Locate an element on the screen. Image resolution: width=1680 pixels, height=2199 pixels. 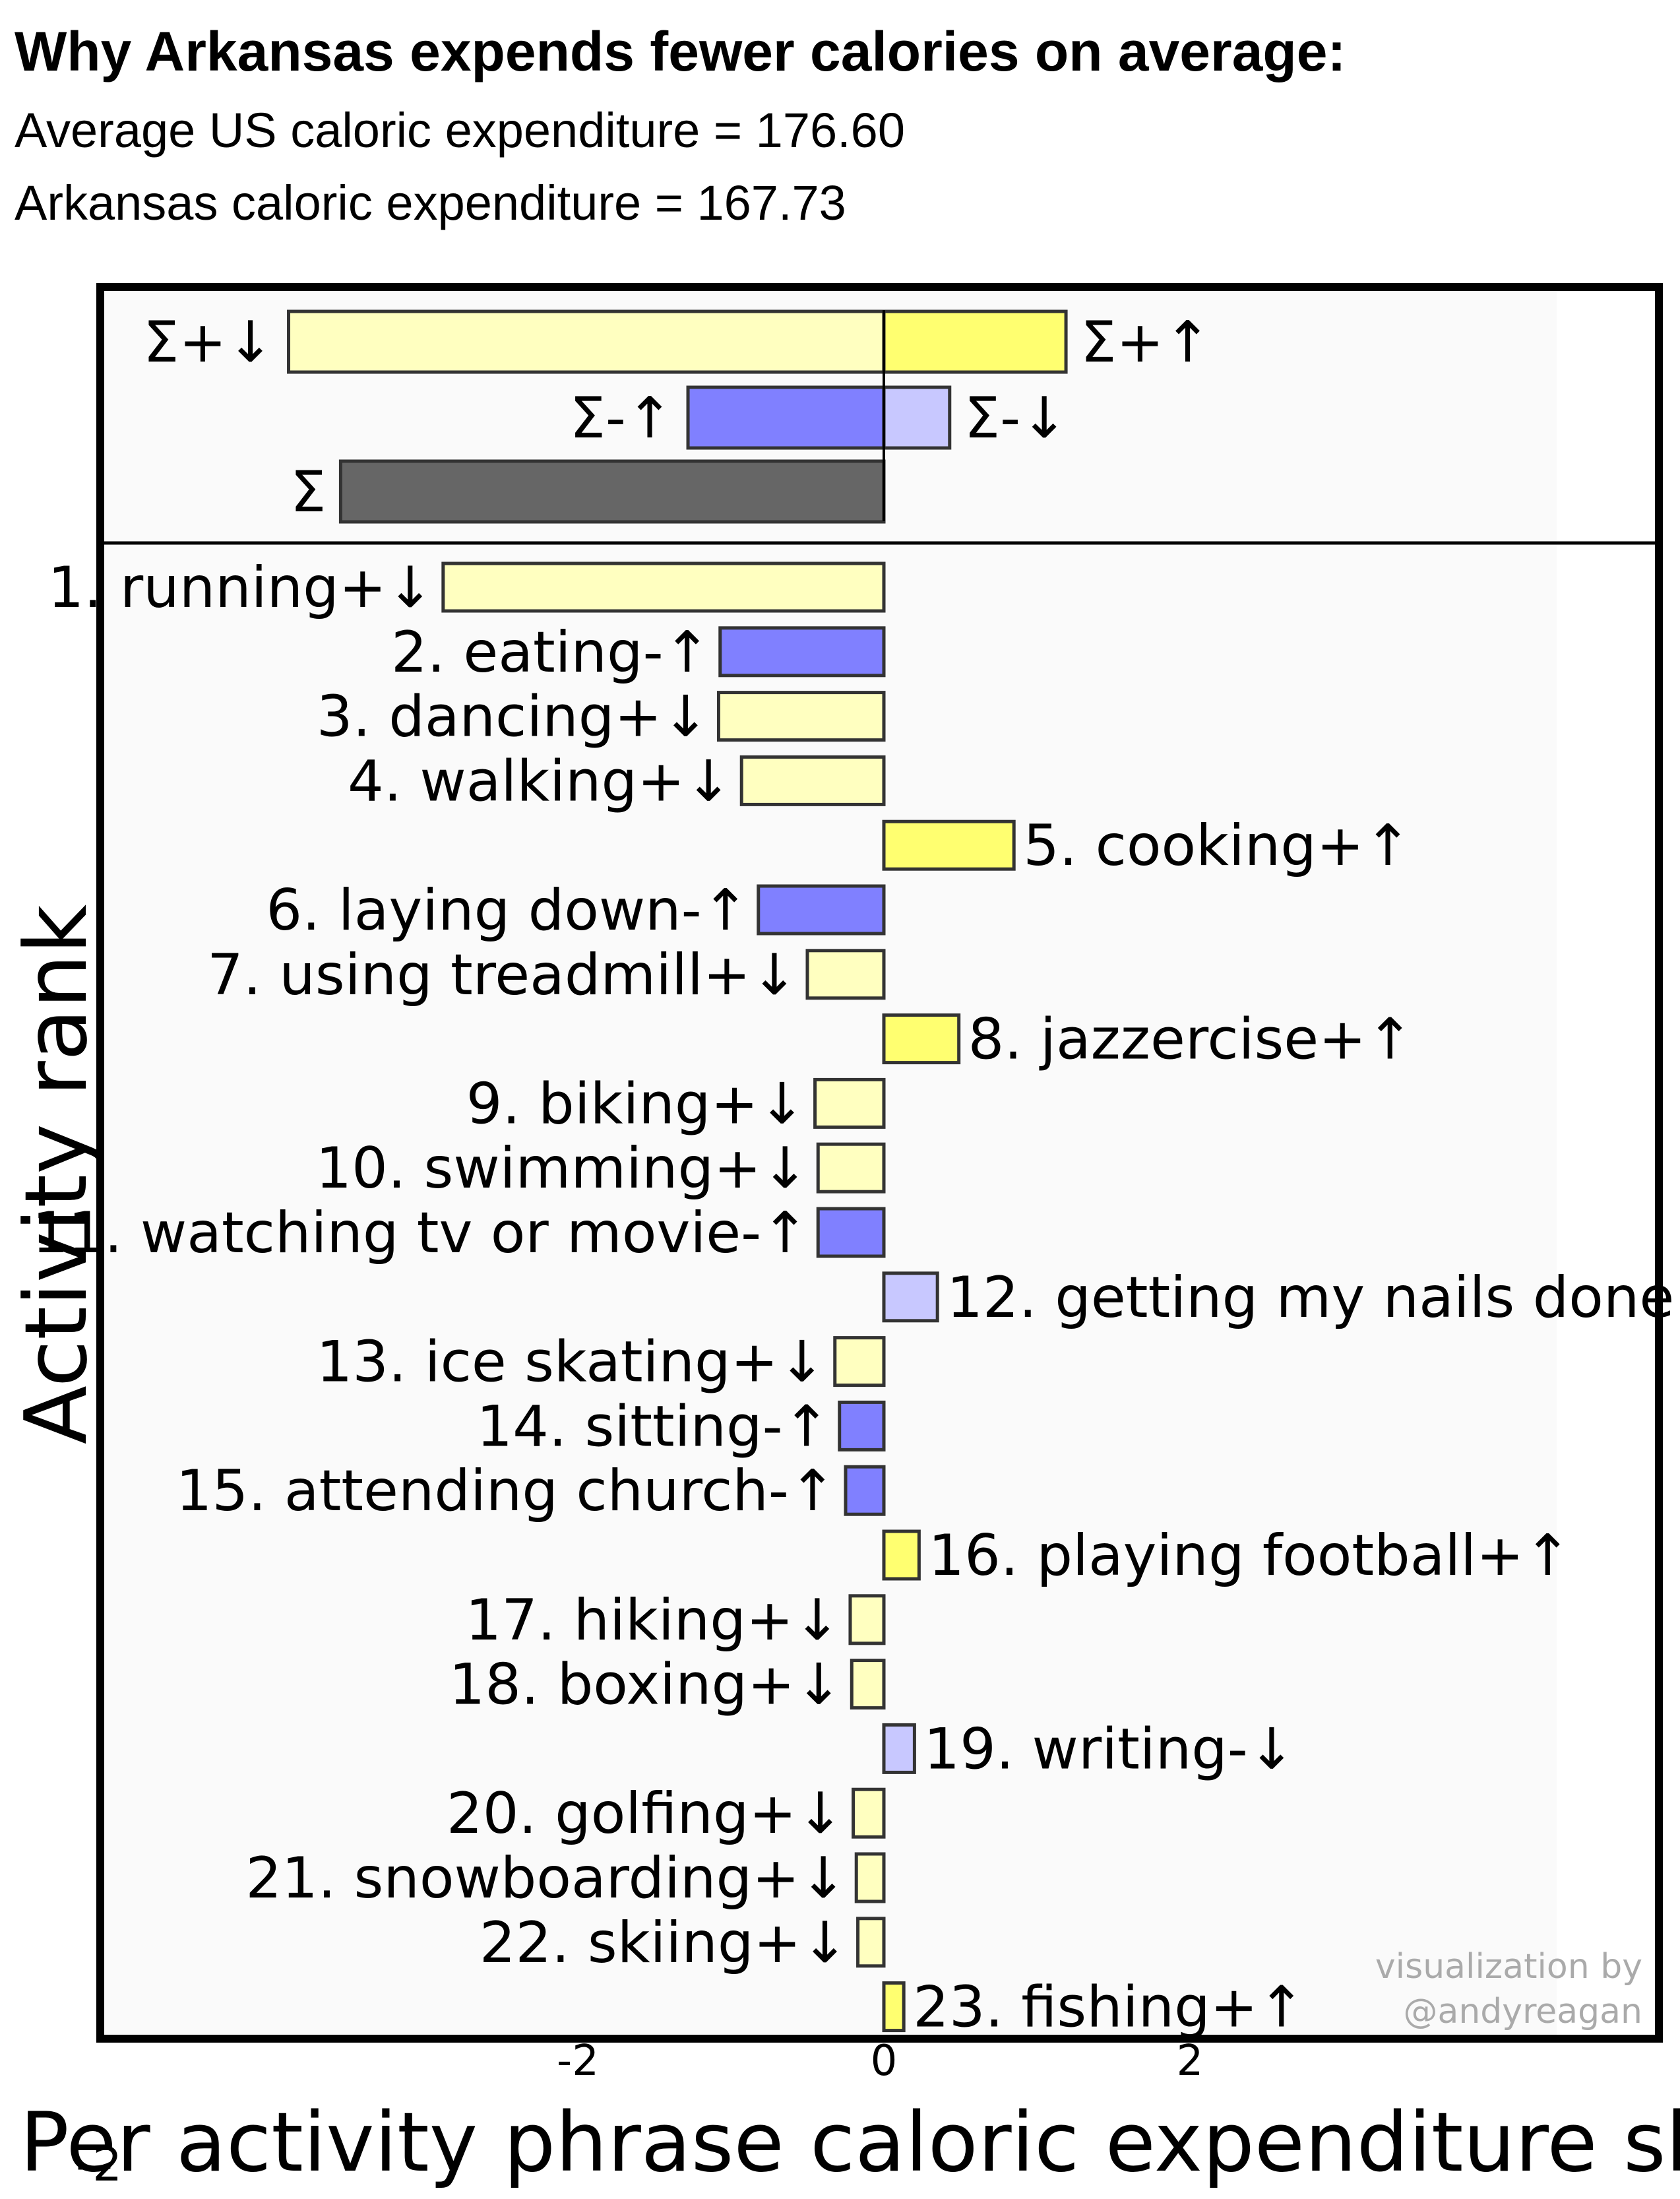
activity-label: 19. writing-↓ is located at coordinates (1109, 1749).